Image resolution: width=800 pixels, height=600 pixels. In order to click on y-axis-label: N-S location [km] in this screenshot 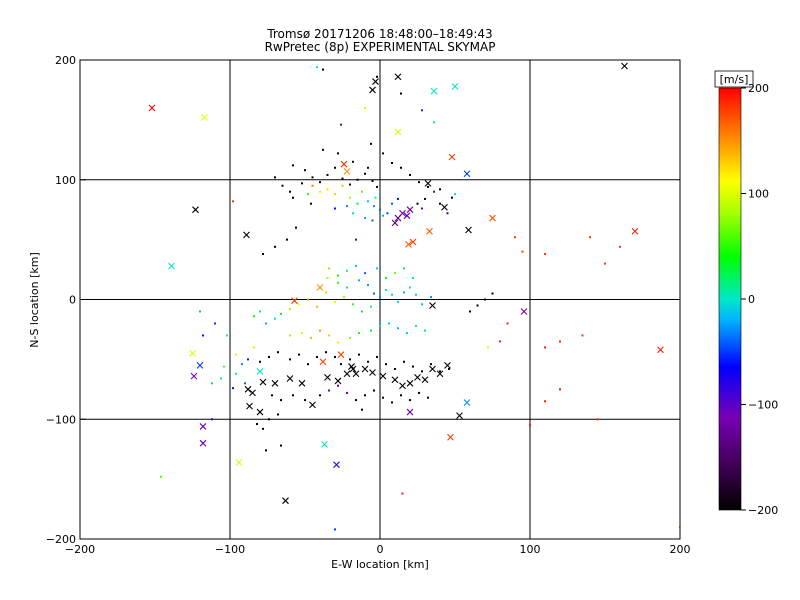, I will do `click(34, 300)`.